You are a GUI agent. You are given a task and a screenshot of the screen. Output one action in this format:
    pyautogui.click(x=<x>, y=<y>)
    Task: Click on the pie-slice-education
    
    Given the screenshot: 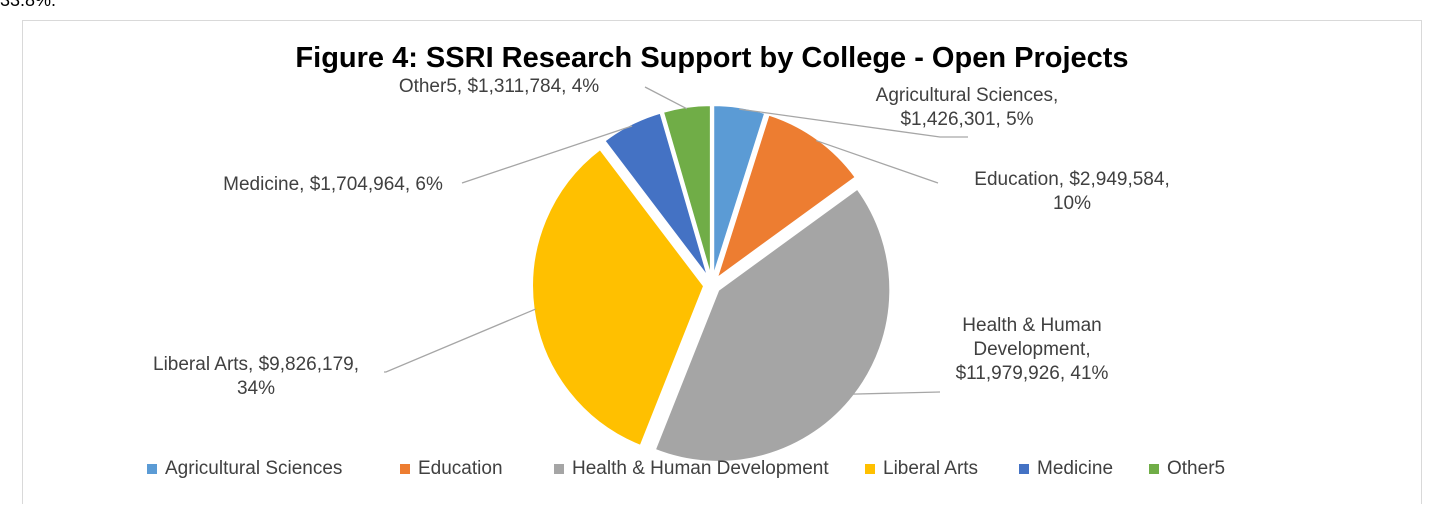 What is the action you would take?
    pyautogui.click(x=786, y=197)
    